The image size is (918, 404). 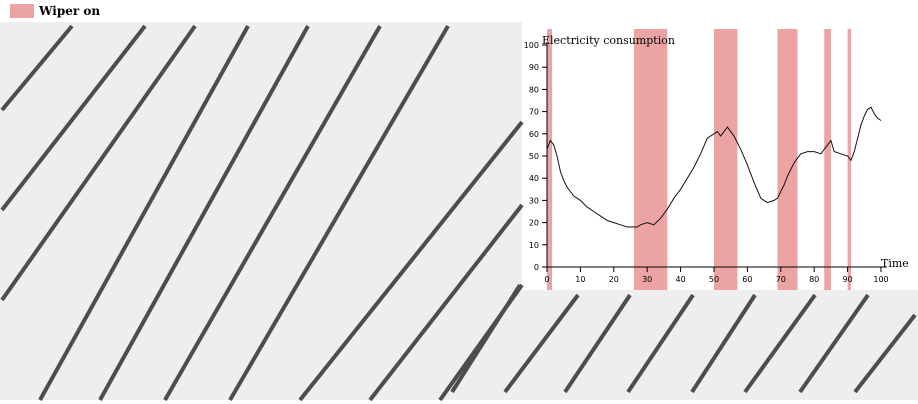 I want to click on legend-label: Wiper on, so click(x=70, y=11).